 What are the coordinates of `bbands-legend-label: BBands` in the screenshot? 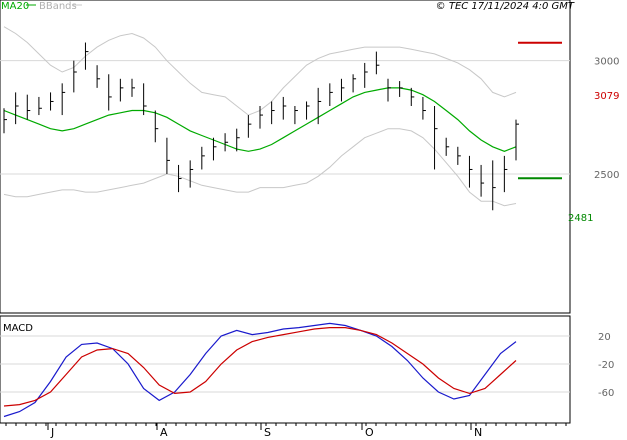 It's located at (58, 6).